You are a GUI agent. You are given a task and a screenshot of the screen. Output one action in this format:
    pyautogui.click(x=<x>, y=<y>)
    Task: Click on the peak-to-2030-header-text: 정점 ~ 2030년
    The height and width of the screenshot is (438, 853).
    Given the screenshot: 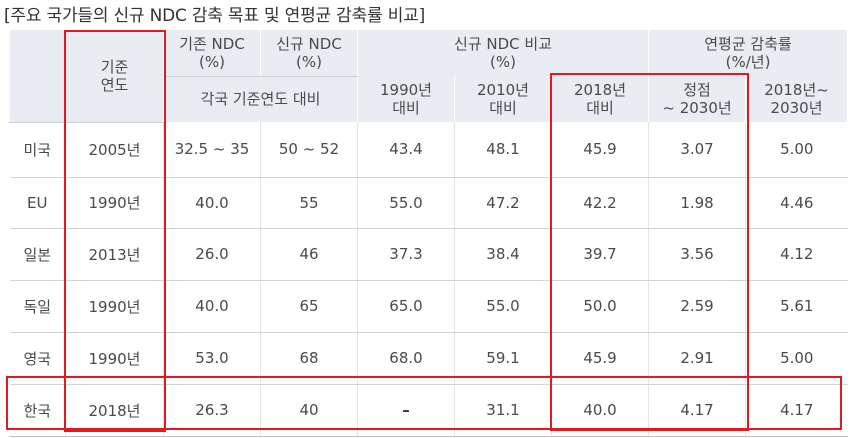 What is the action you would take?
    pyautogui.click(x=697, y=99)
    